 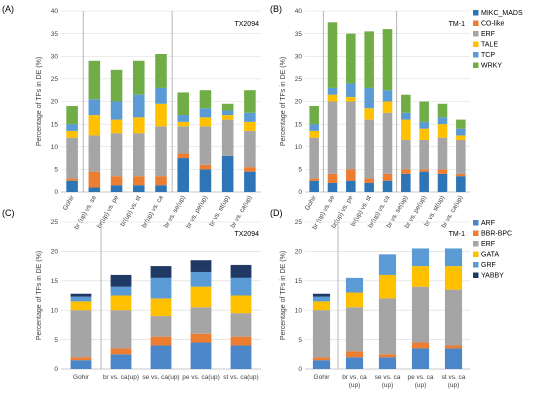 What do you see at coordinates (488, 34) in the screenshot?
I see `legend-label: ERF` at bounding box center [488, 34].